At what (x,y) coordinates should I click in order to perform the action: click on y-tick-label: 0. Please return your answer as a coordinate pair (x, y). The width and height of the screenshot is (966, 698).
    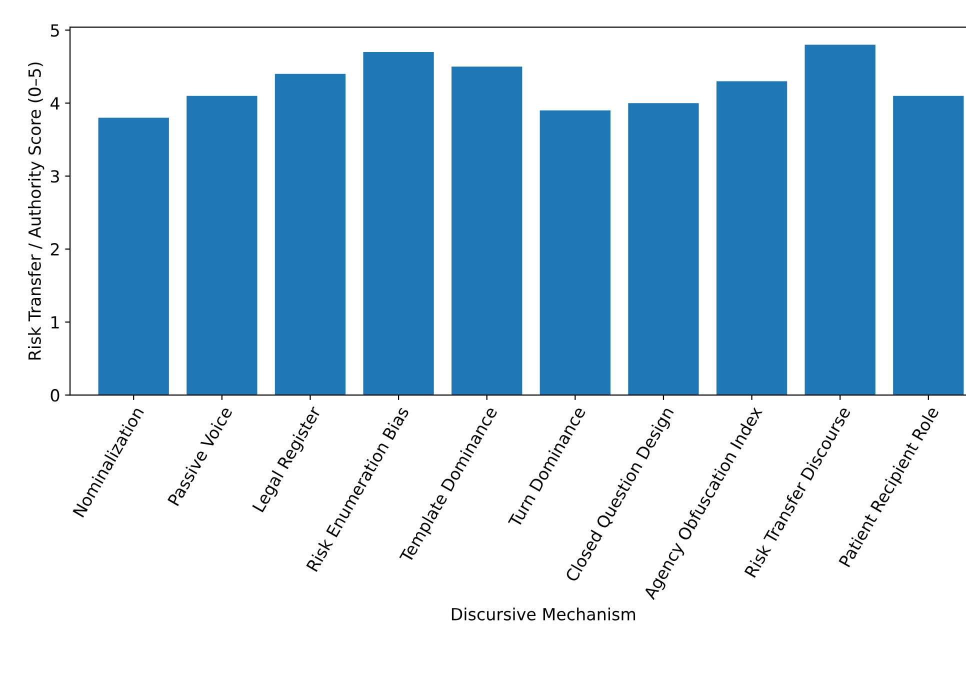
    Looking at the image, I should click on (55, 395).